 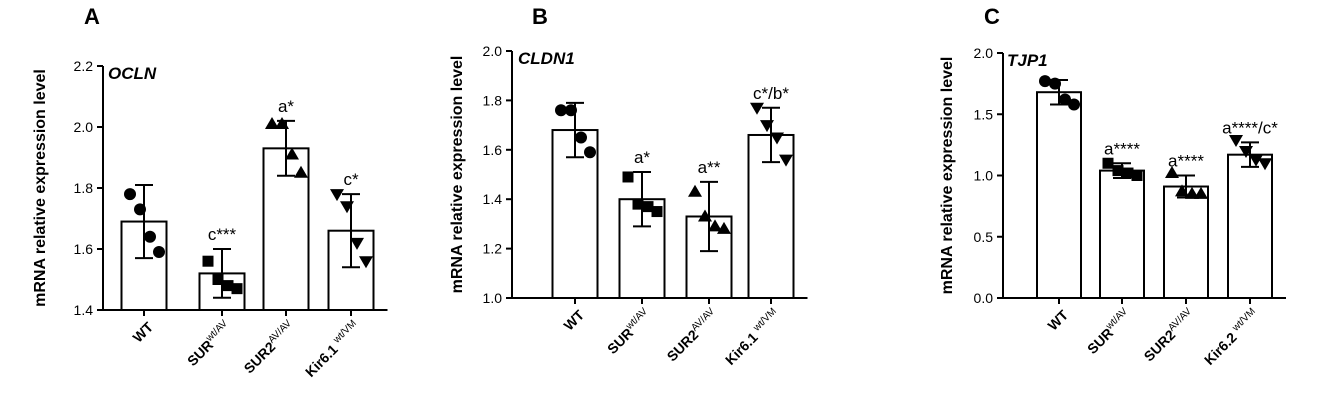 I want to click on y-tick-label: 2.2, so click(x=84, y=66).